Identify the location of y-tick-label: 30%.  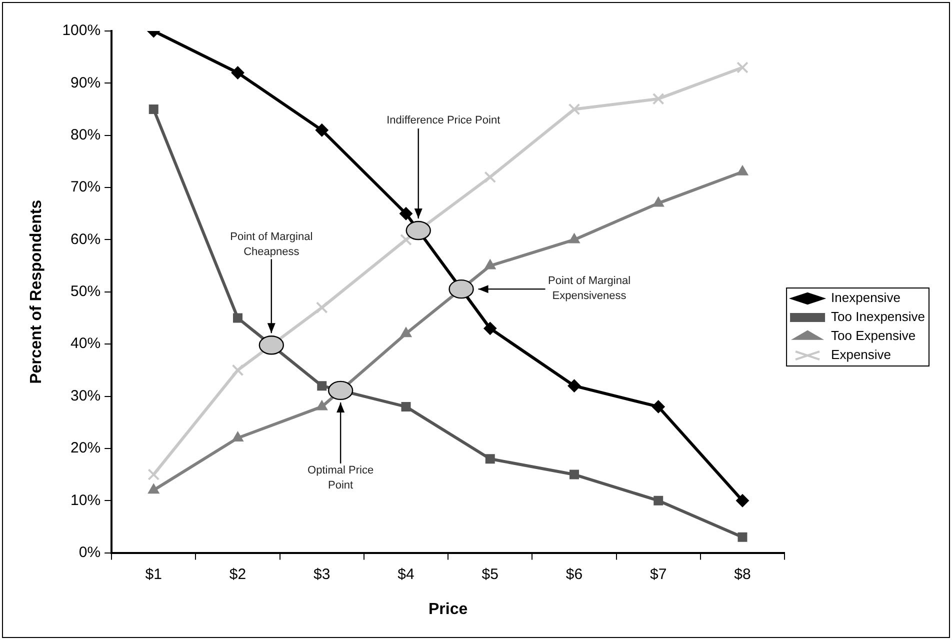
(85, 395).